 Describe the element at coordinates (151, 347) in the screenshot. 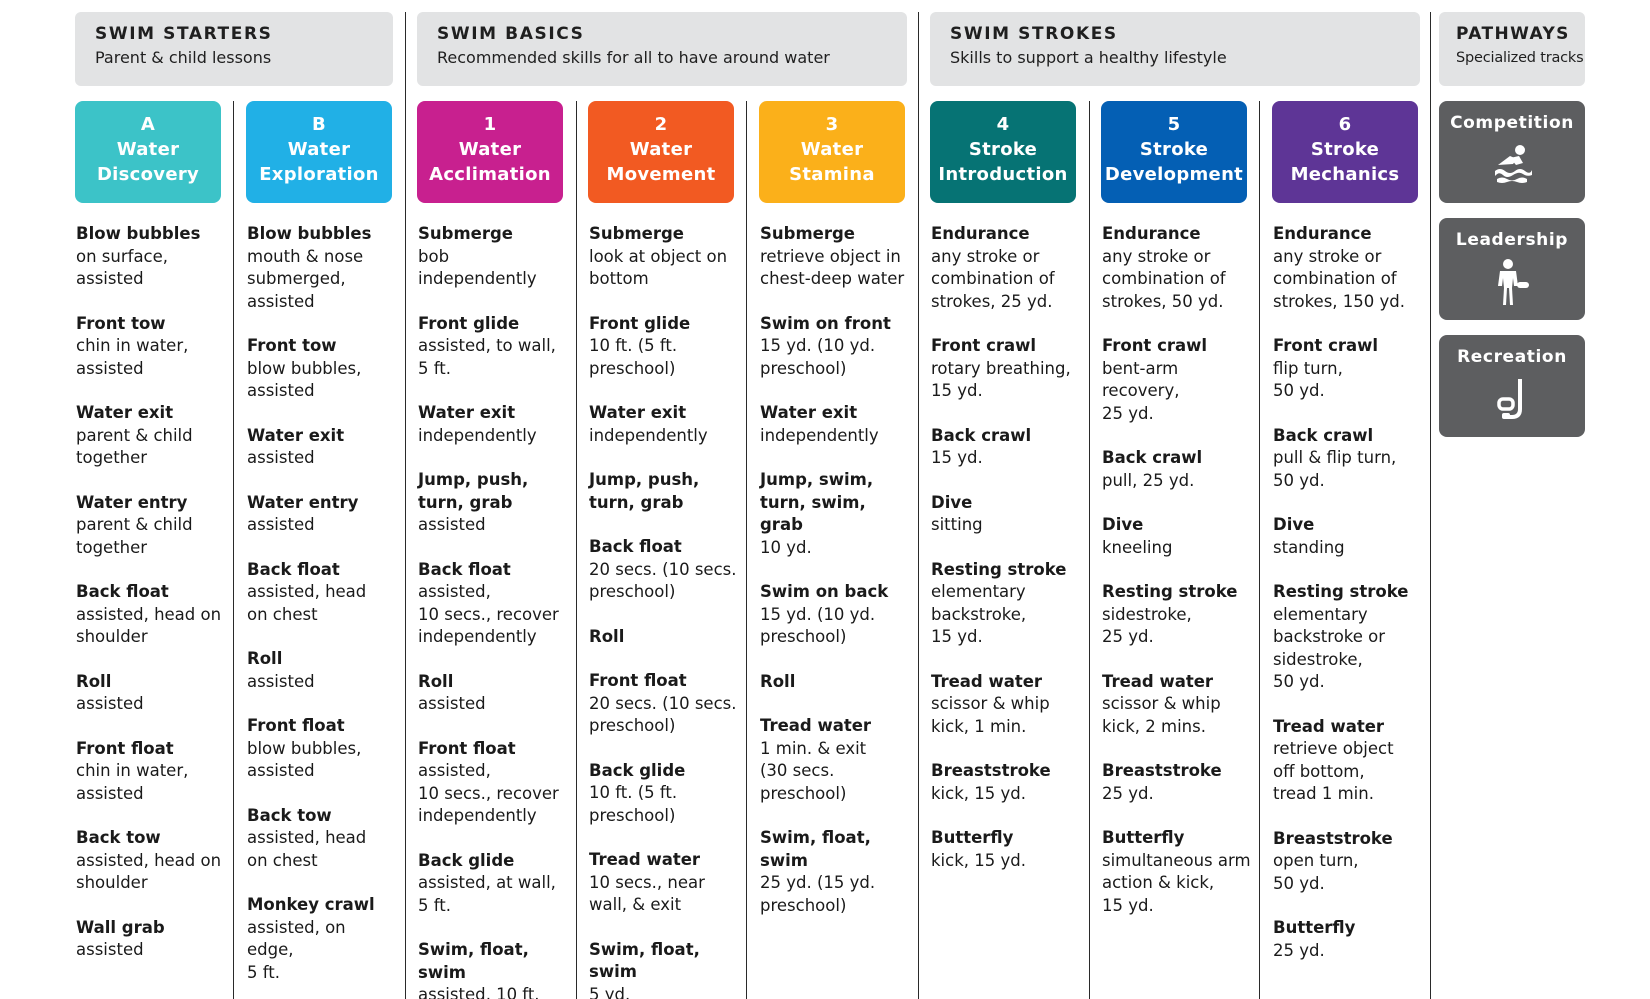

I see `skill-item: Front tow chin in water, assisted` at that location.